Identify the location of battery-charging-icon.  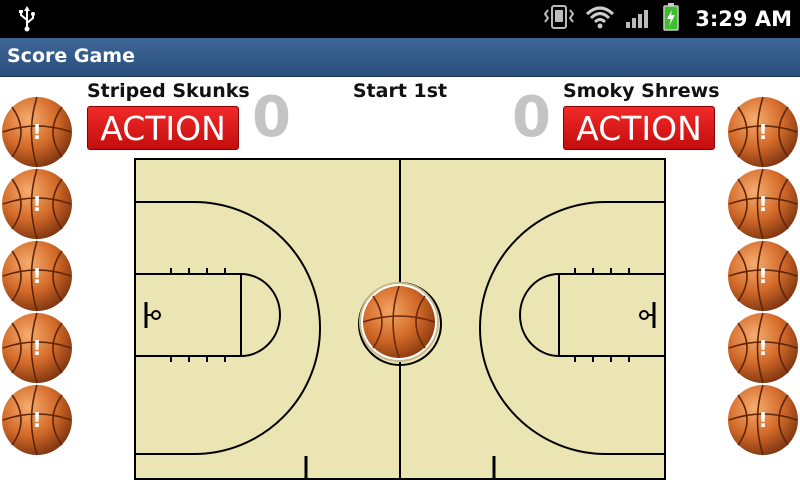
(671, 19).